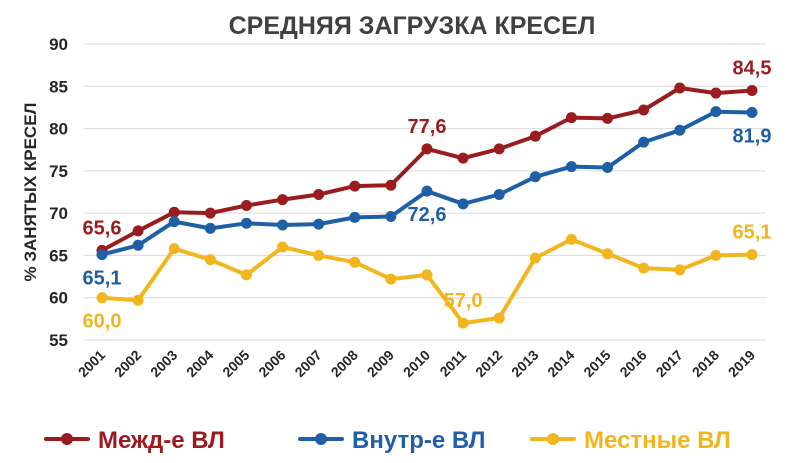 The width and height of the screenshot is (800, 463). Describe the element at coordinates (91, 363) in the screenshot. I see `x-tick-label: 2001` at that location.